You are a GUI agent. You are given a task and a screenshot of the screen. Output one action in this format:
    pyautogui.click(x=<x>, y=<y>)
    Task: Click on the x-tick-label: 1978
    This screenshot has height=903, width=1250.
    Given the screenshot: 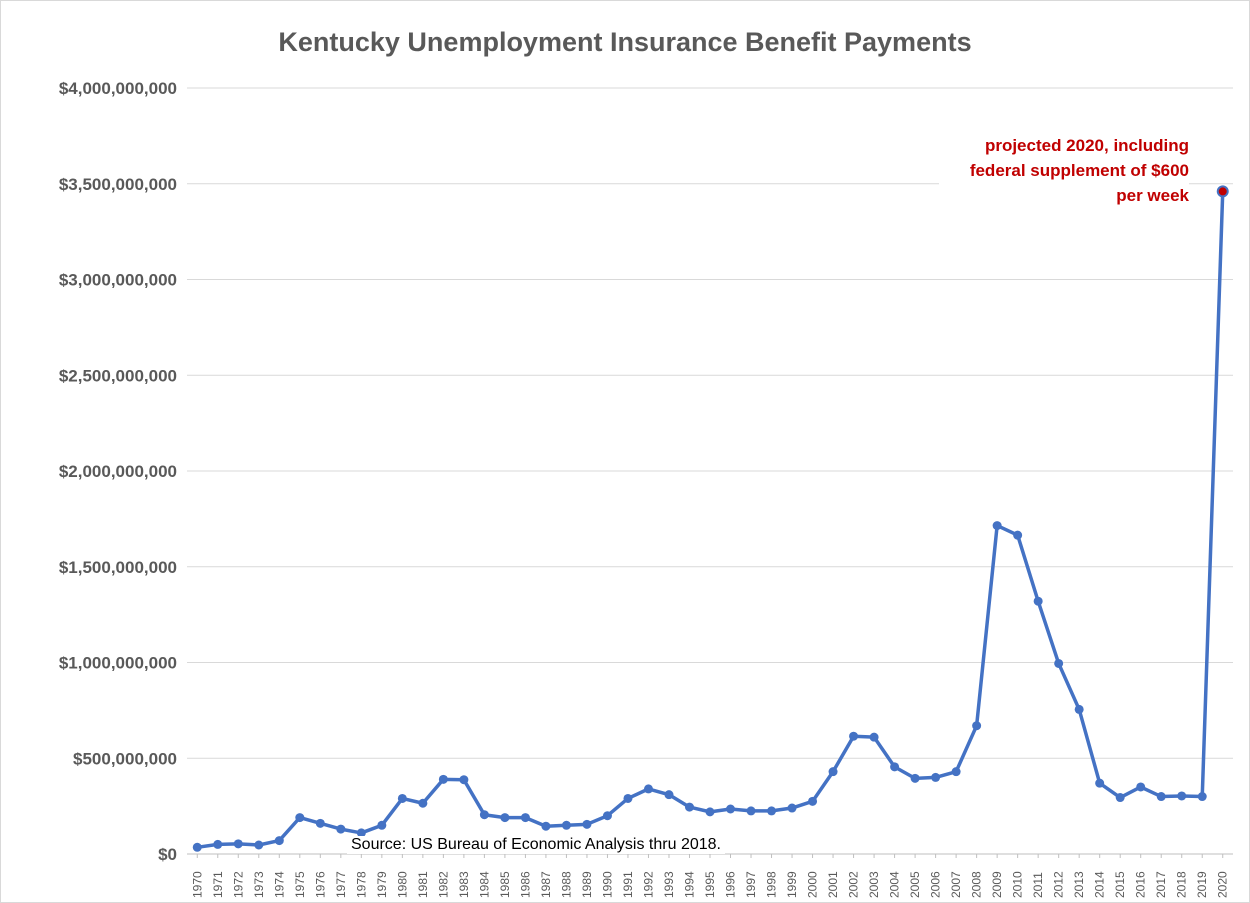 What is the action you would take?
    pyautogui.click(x=361, y=884)
    